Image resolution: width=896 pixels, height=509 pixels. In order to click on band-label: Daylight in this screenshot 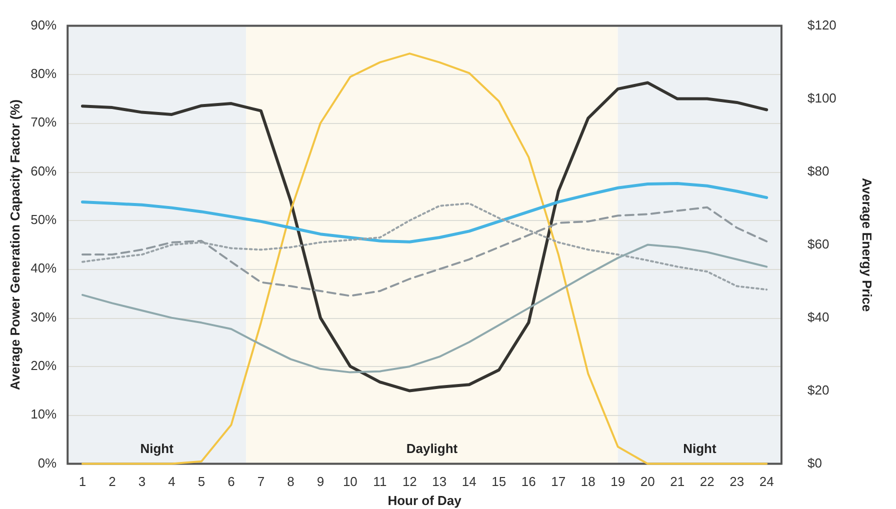, I will do `click(432, 448)`.